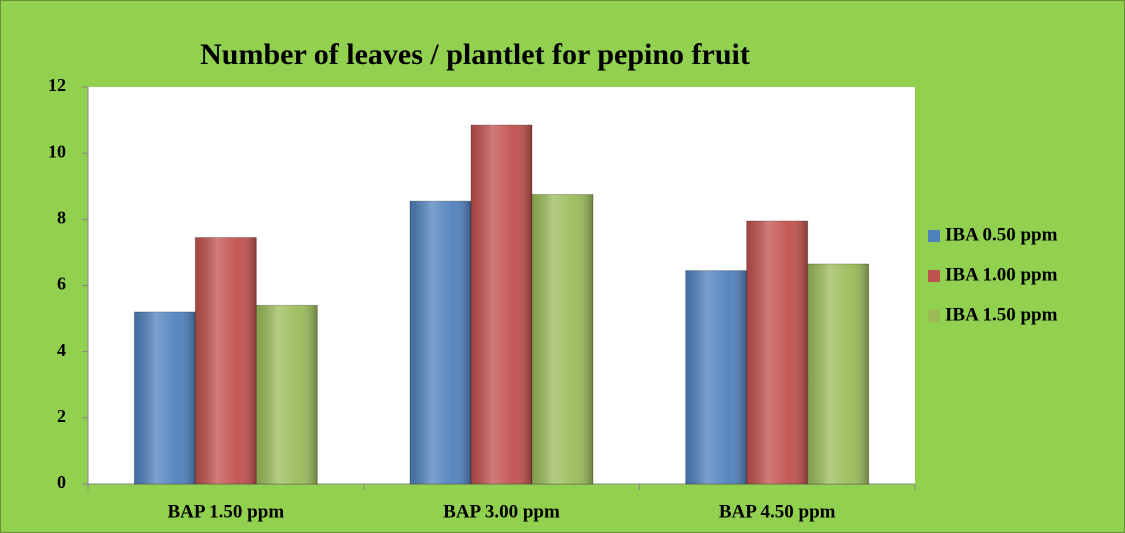  I want to click on y-tick-label: 0, so click(61, 482).